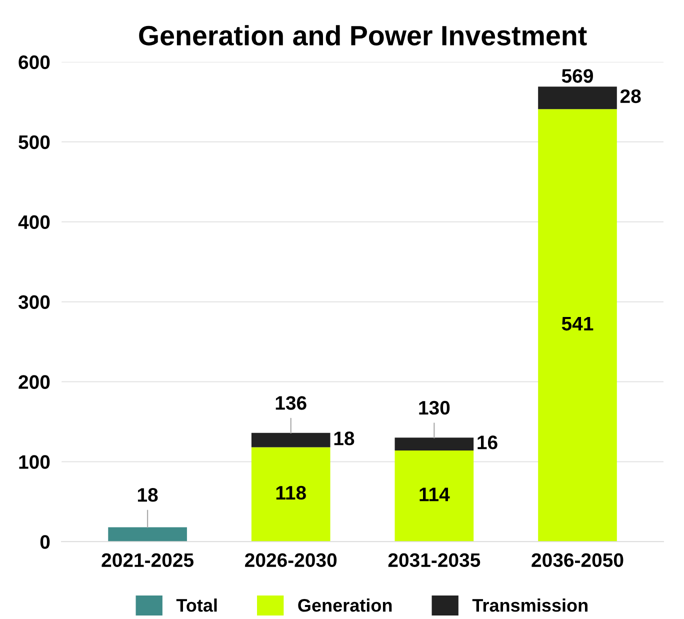 The width and height of the screenshot is (684, 619). What do you see at coordinates (434, 407) in the screenshot?
I see `total-label: 130` at bounding box center [434, 407].